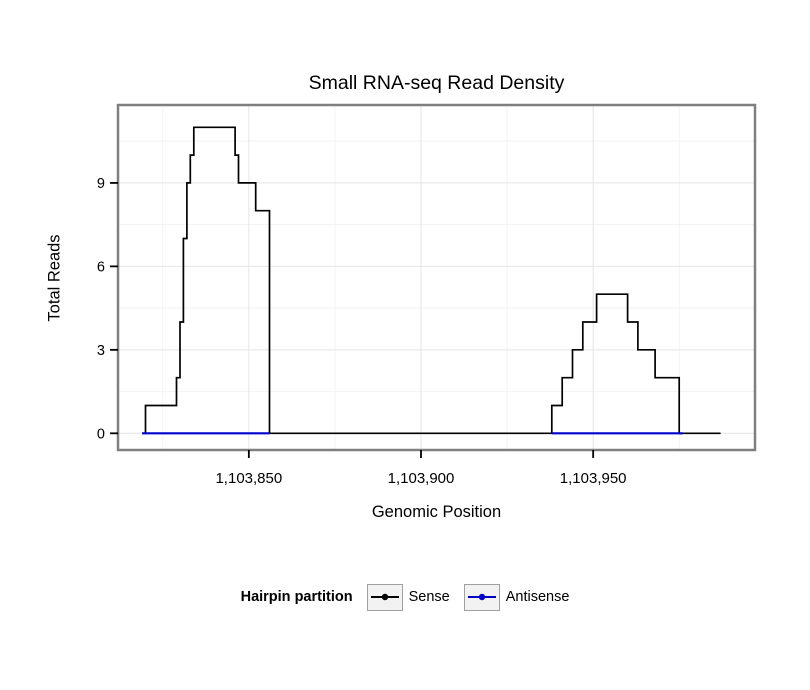  What do you see at coordinates (296, 597) in the screenshot?
I see `legend-title: Hairpin partition` at bounding box center [296, 597].